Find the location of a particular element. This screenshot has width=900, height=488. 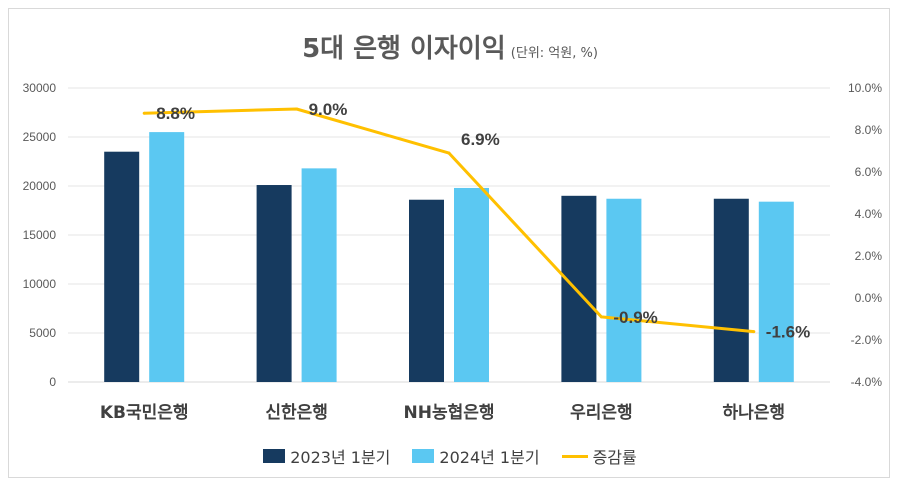

left-tick-label: 0 is located at coordinates (52, 382).